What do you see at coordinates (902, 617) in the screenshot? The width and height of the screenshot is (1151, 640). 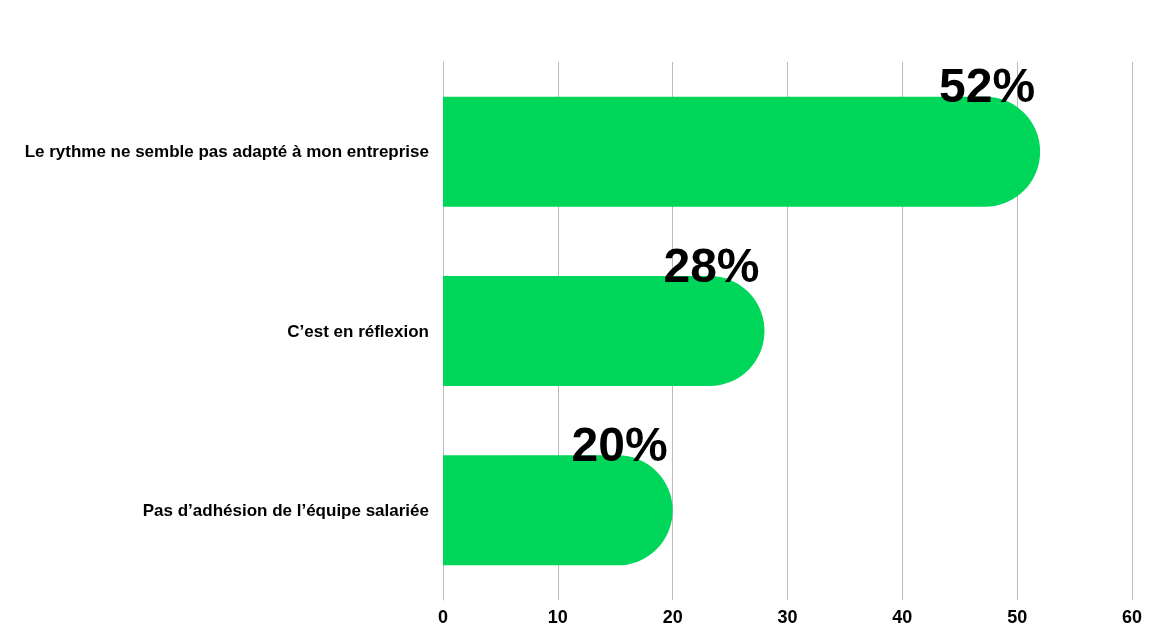 I see `x-tick-label: 40` at bounding box center [902, 617].